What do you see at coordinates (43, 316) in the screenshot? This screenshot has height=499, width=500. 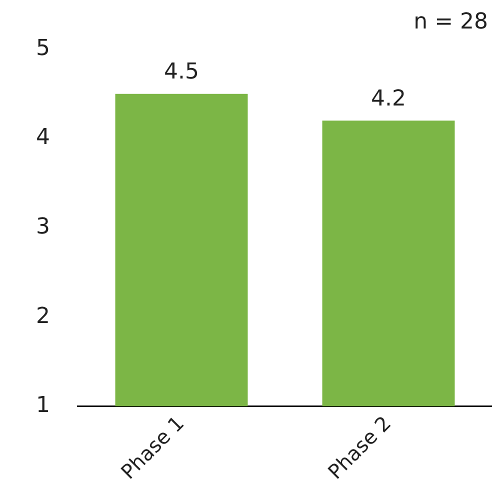 I see `y-tick-label: 2` at bounding box center [43, 316].